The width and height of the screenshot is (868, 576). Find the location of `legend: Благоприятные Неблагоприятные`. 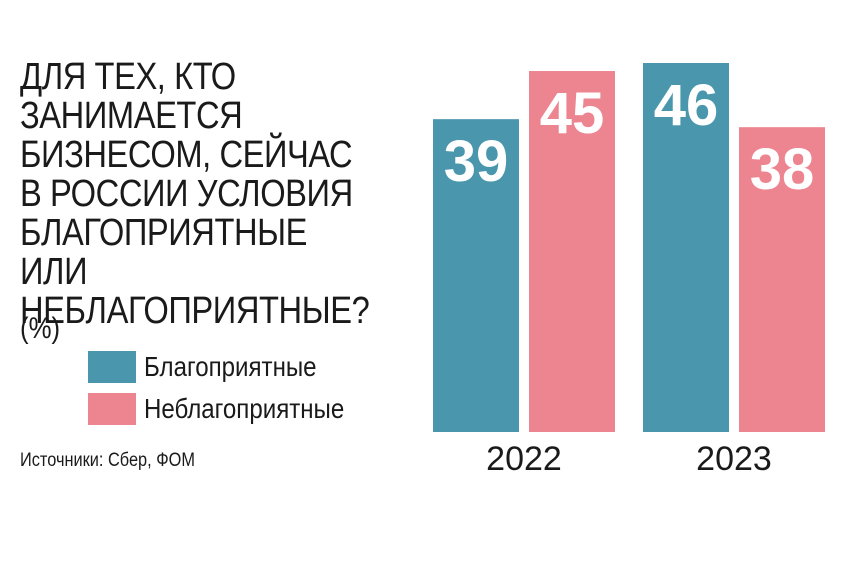

legend: Благоприятные Неблагоприятные is located at coordinates (232, 388).